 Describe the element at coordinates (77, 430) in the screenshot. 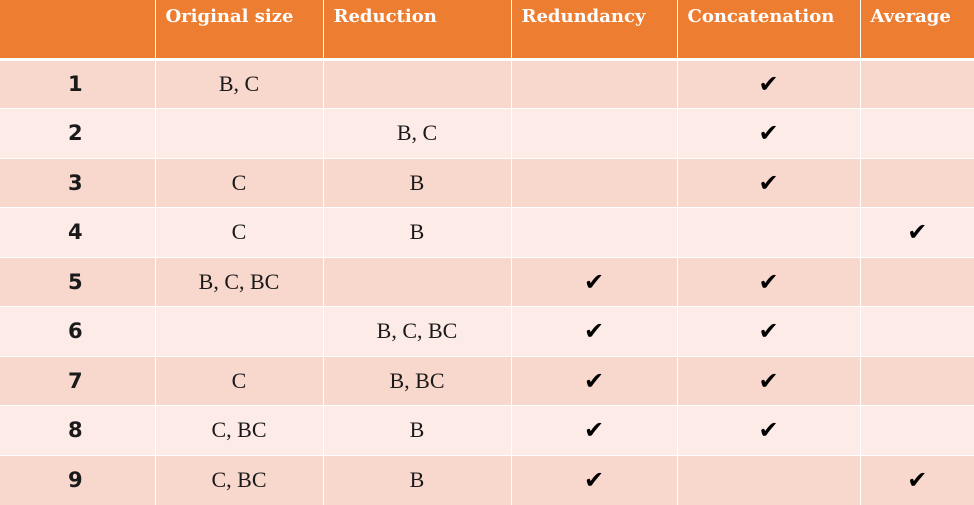

I see `row-id-cell: 8` at that location.